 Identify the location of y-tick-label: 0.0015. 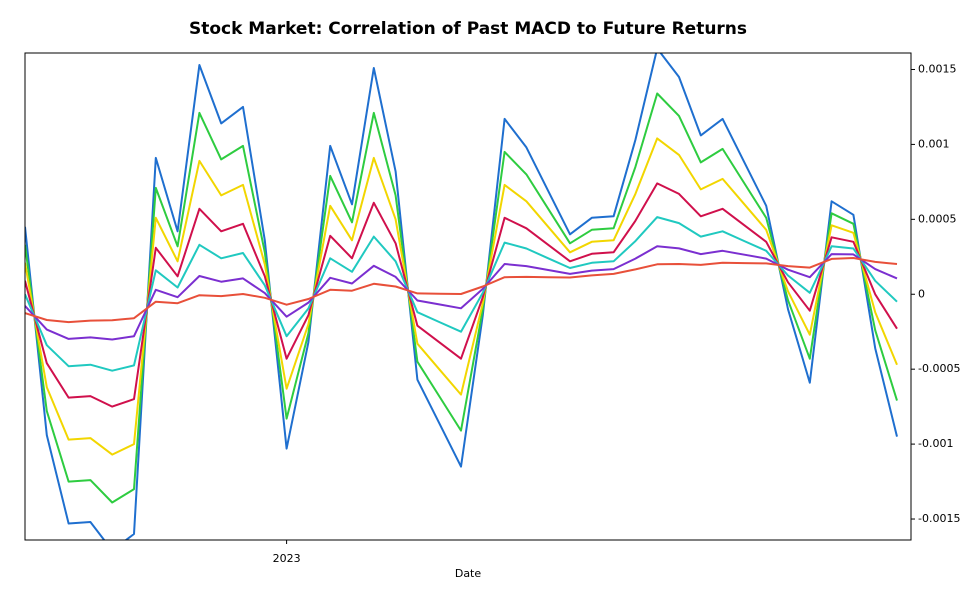
(937, 68).